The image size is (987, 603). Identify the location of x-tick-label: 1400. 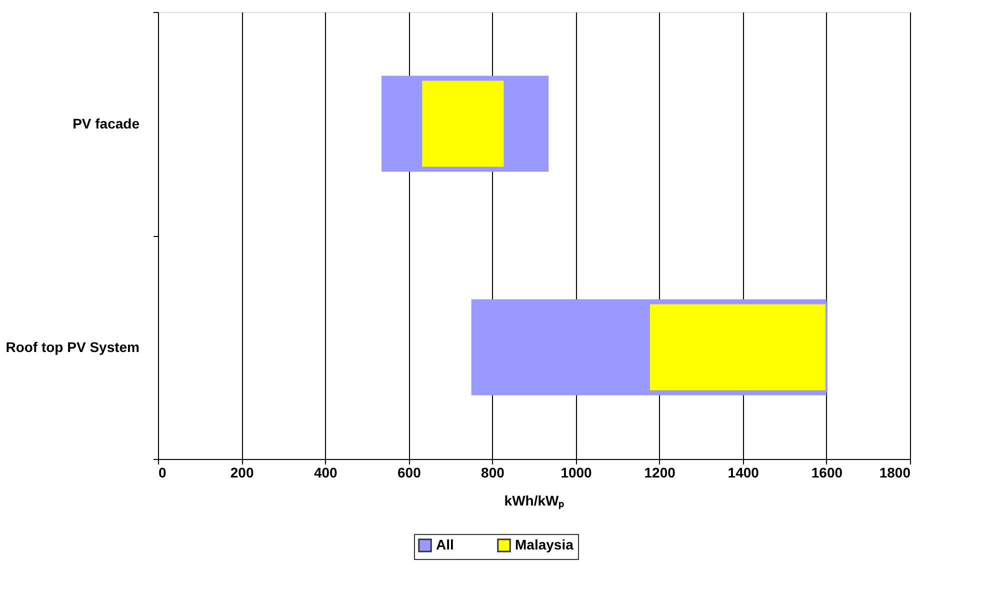
(744, 472).